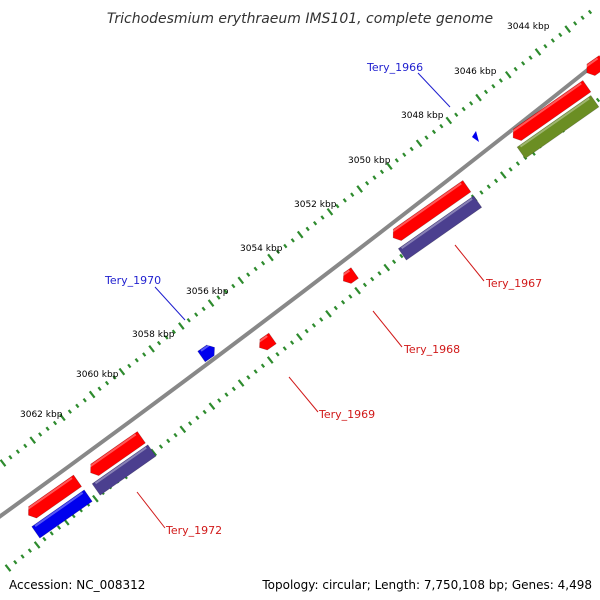 The image size is (600, 600). Describe the element at coordinates (207, 292) in the screenshot. I see `tick-label: 3056 kbp` at that location.